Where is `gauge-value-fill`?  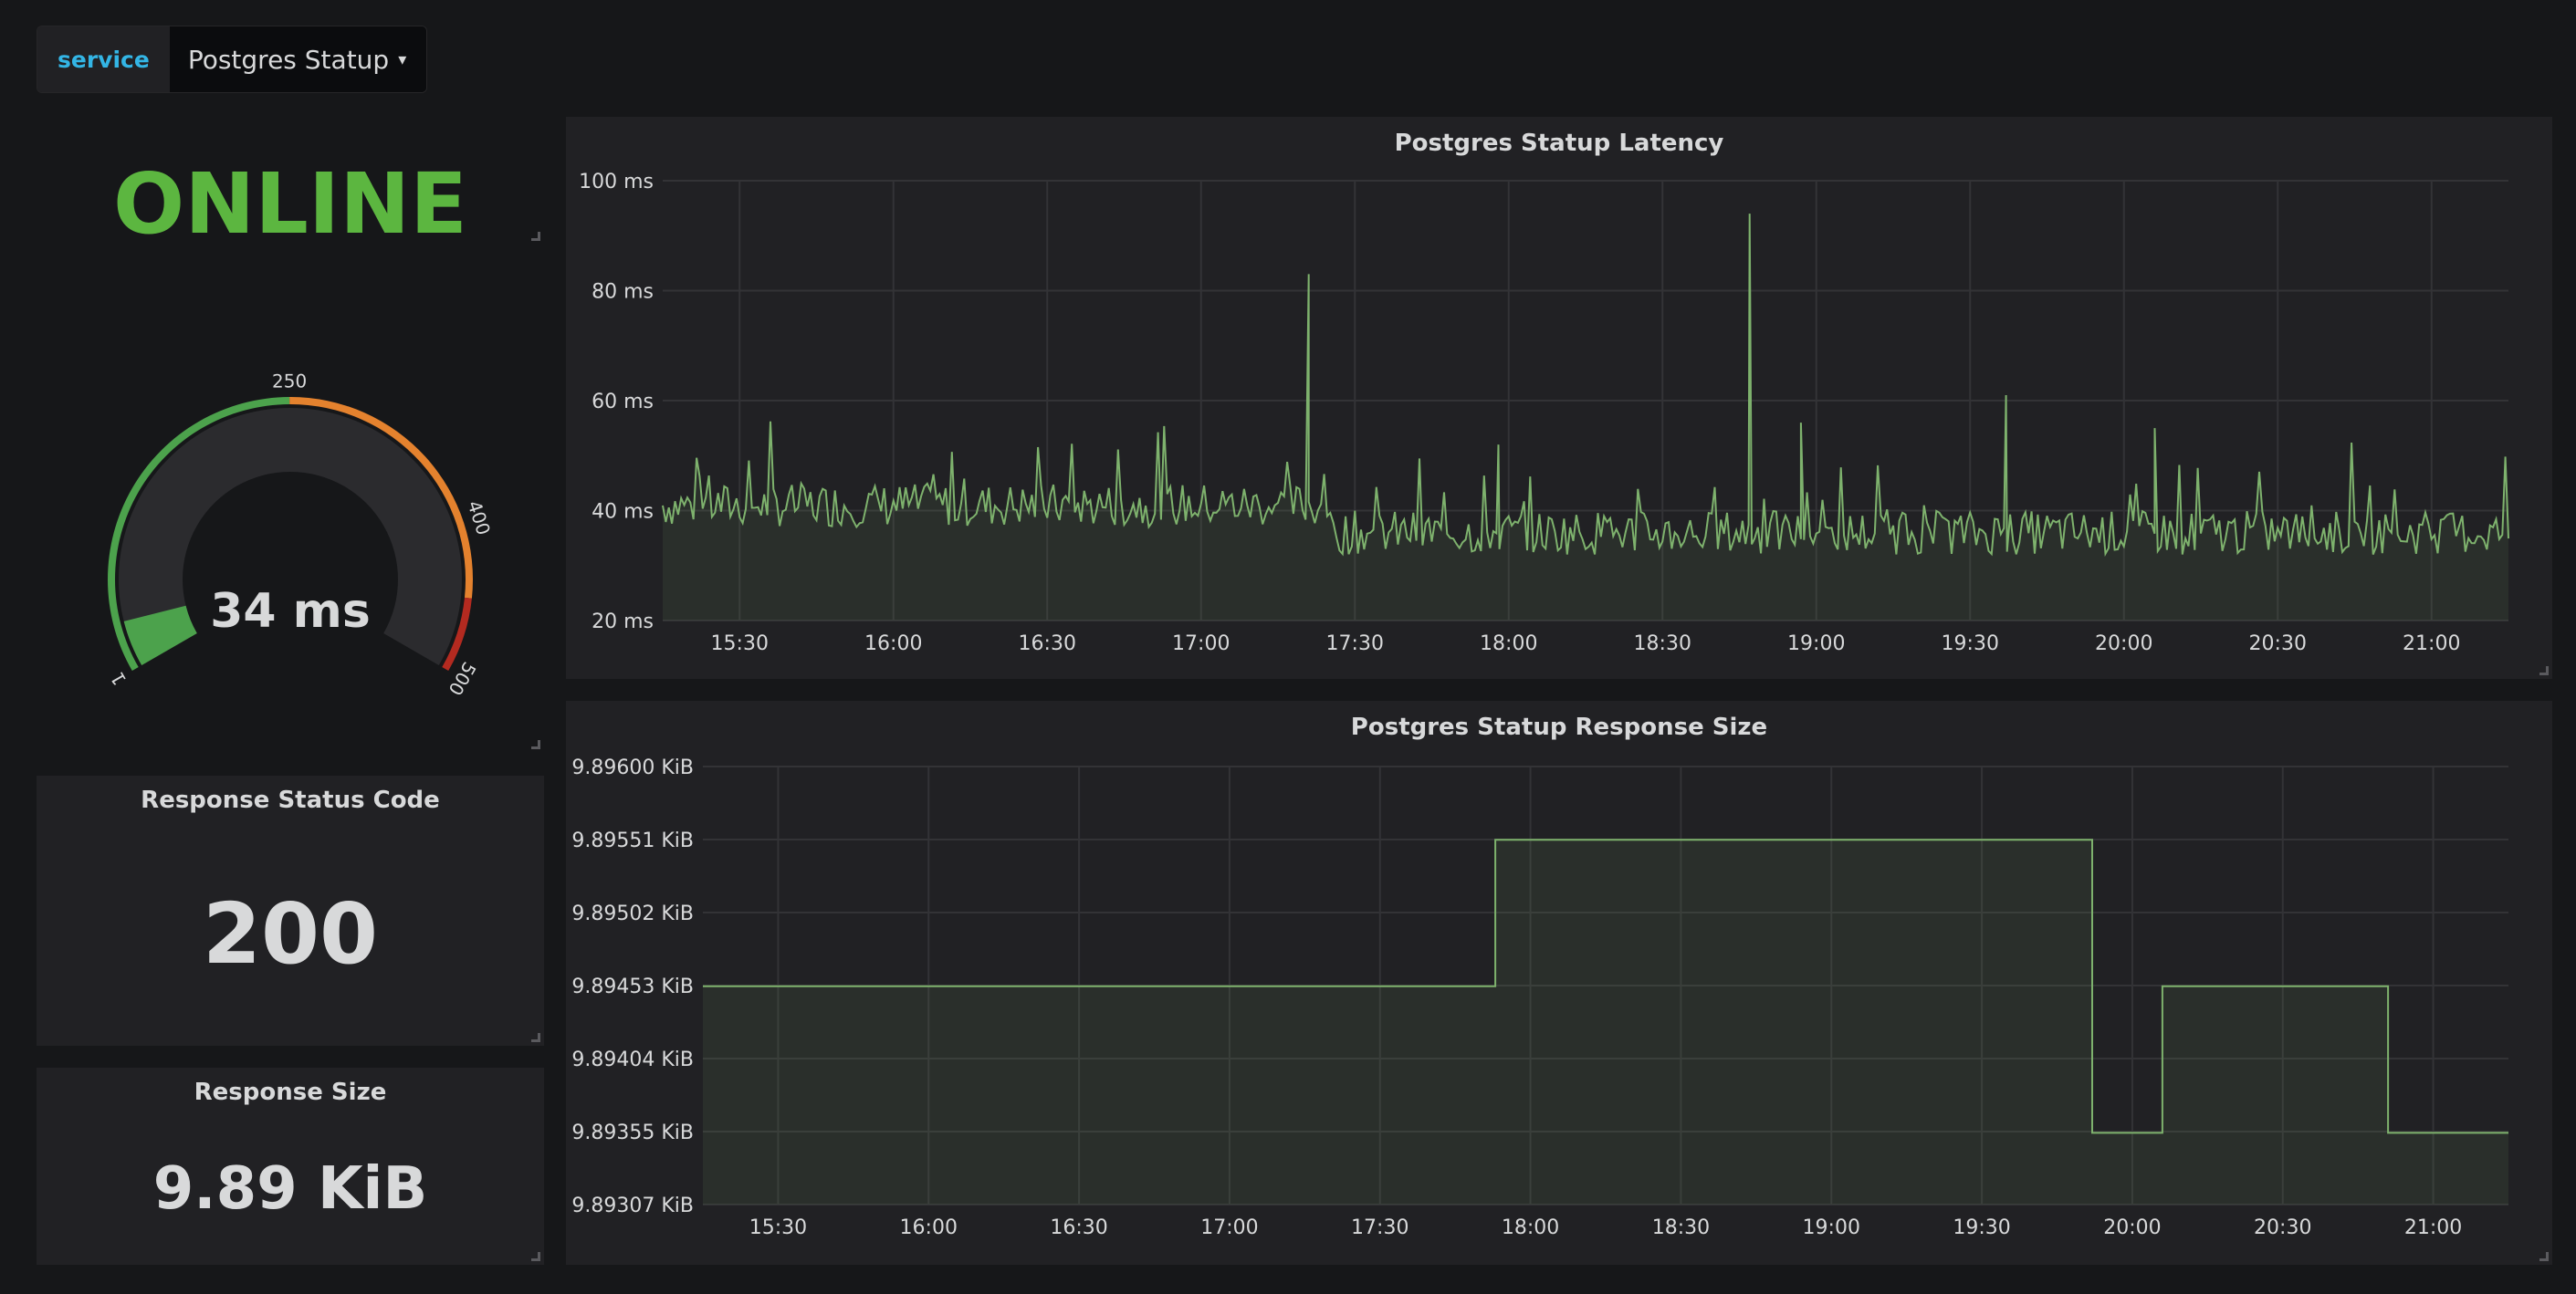 gauge-value-fill is located at coordinates (160, 635).